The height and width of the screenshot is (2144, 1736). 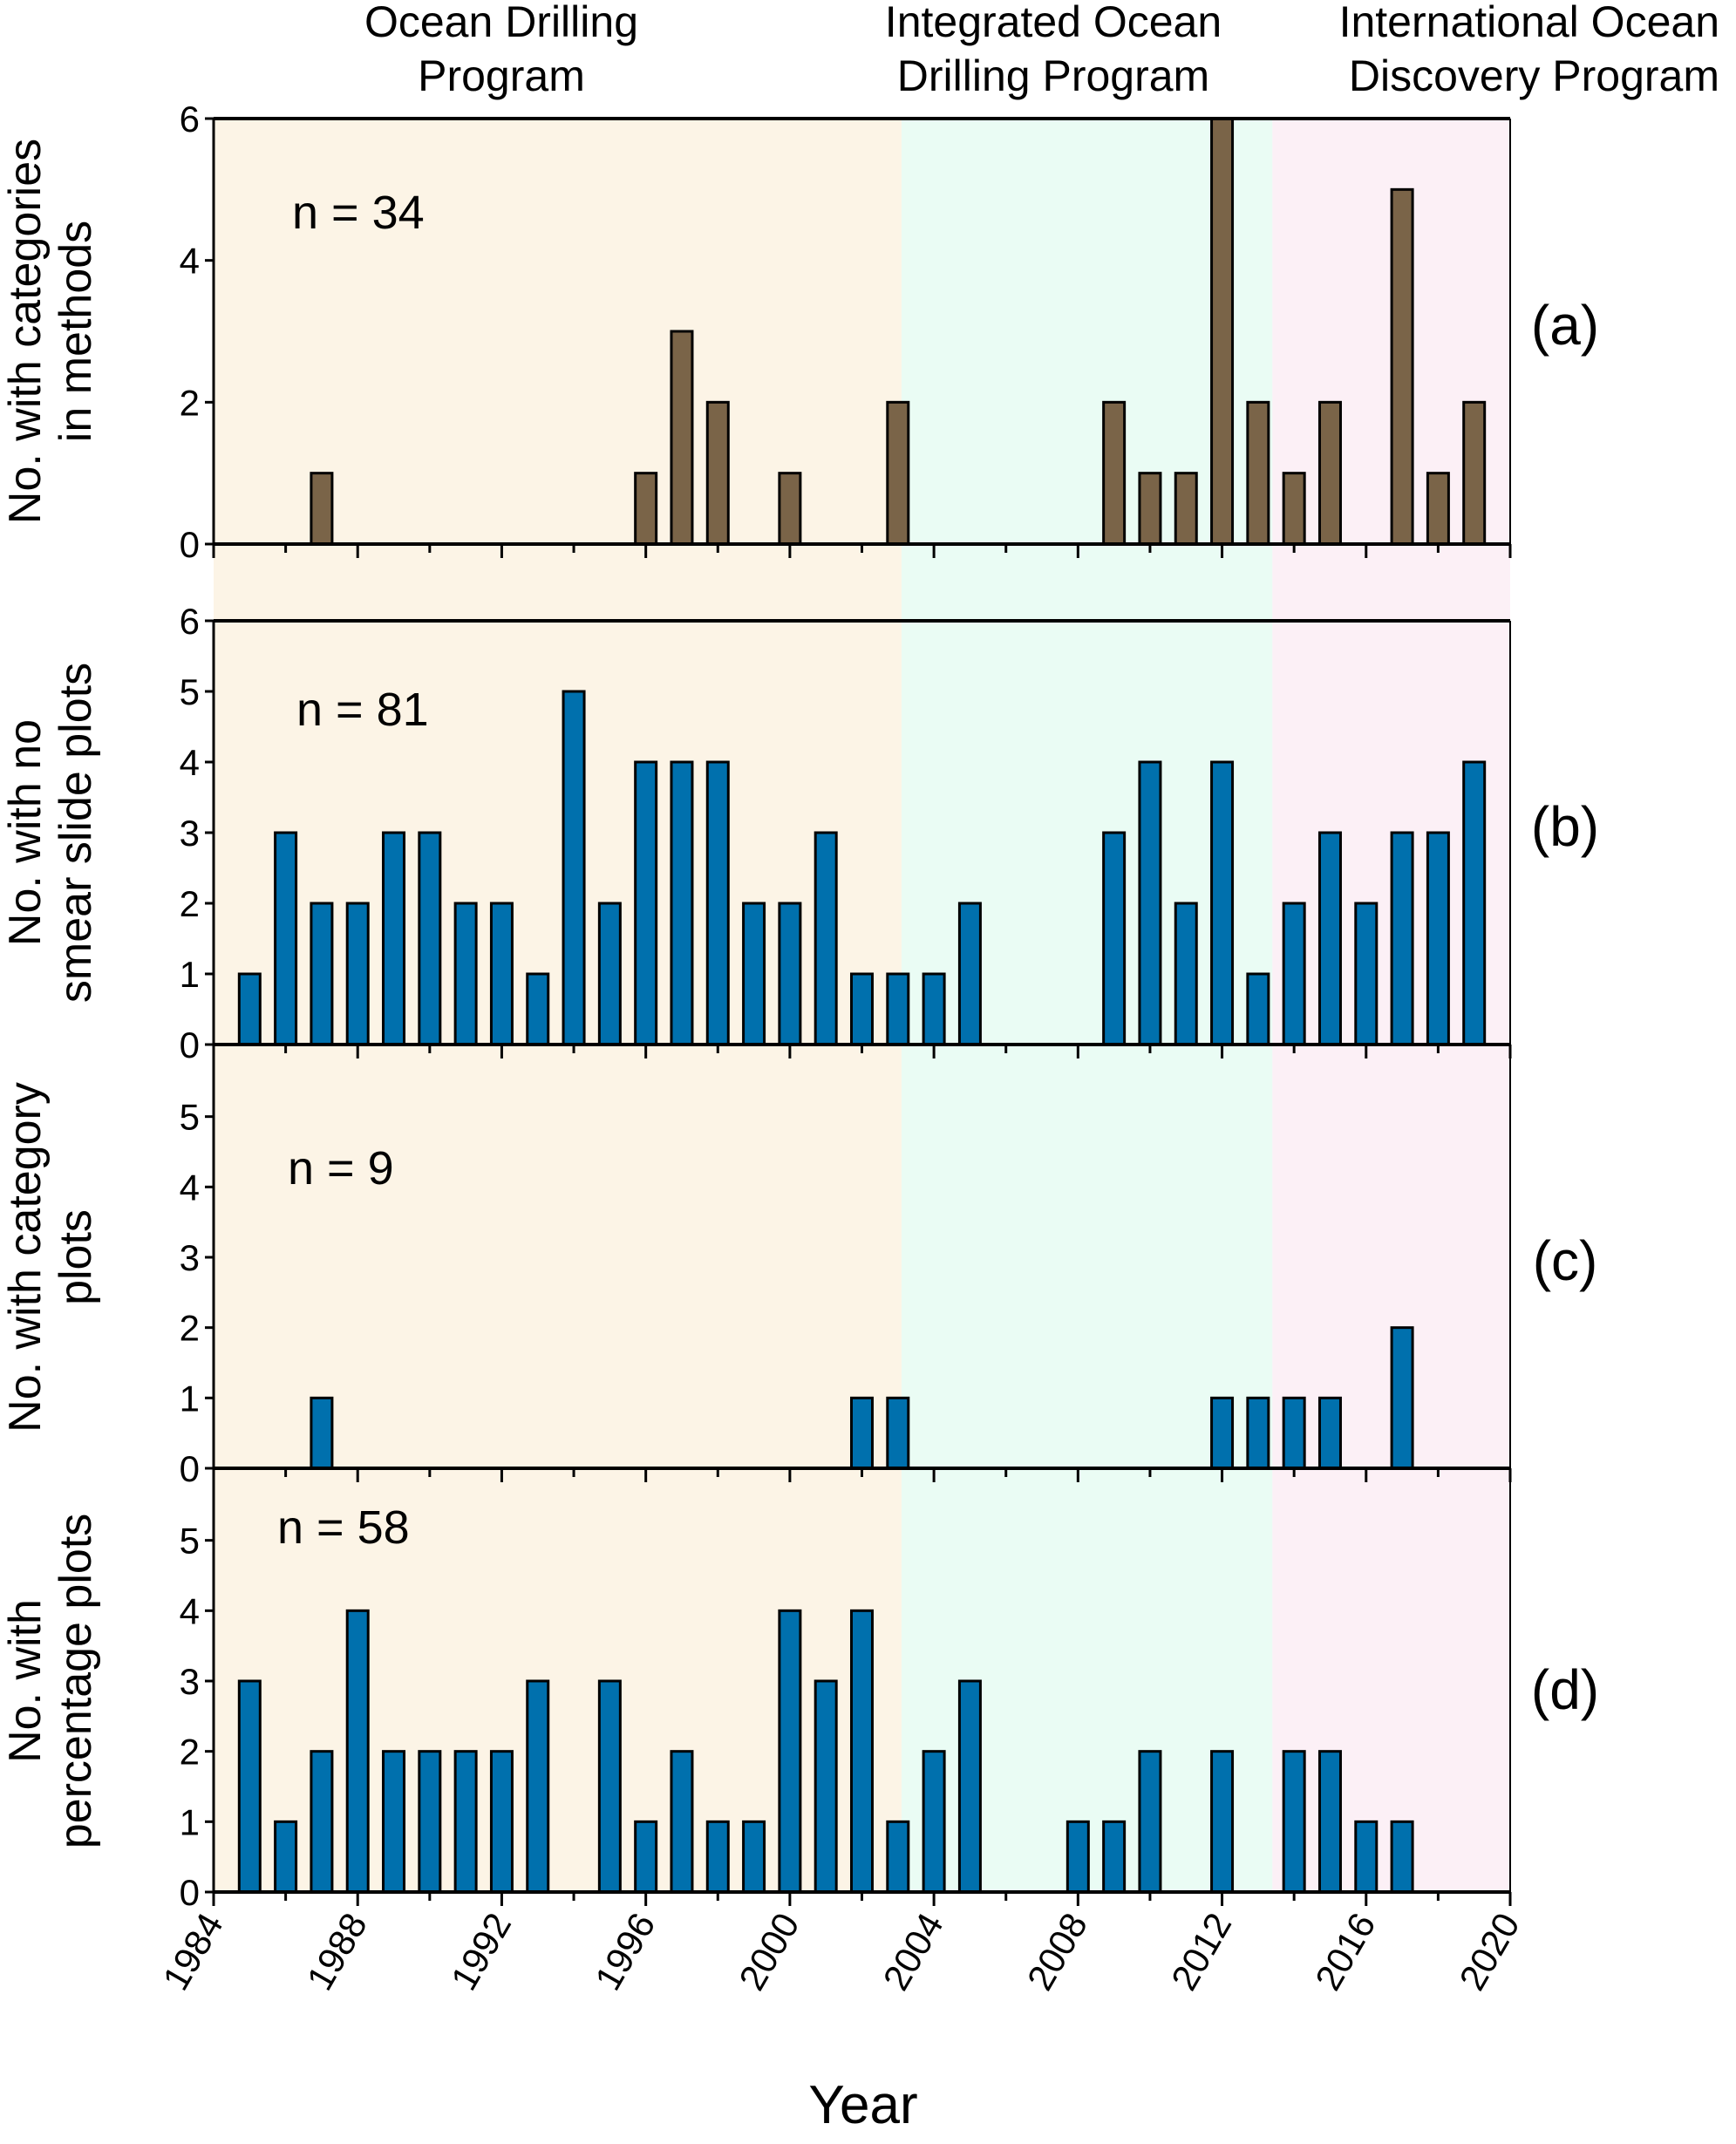 I want to click on bar-b-2001, so click(x=826, y=939).